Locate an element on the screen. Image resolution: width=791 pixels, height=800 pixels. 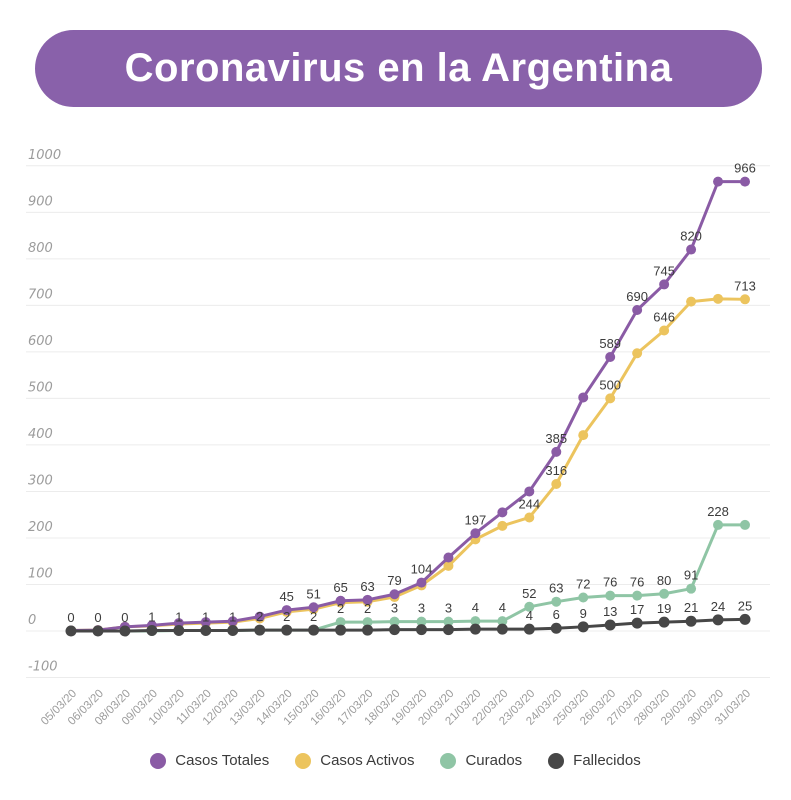
value-label-fallecidos-18-03-20: 3 is located at coordinates (394, 608).